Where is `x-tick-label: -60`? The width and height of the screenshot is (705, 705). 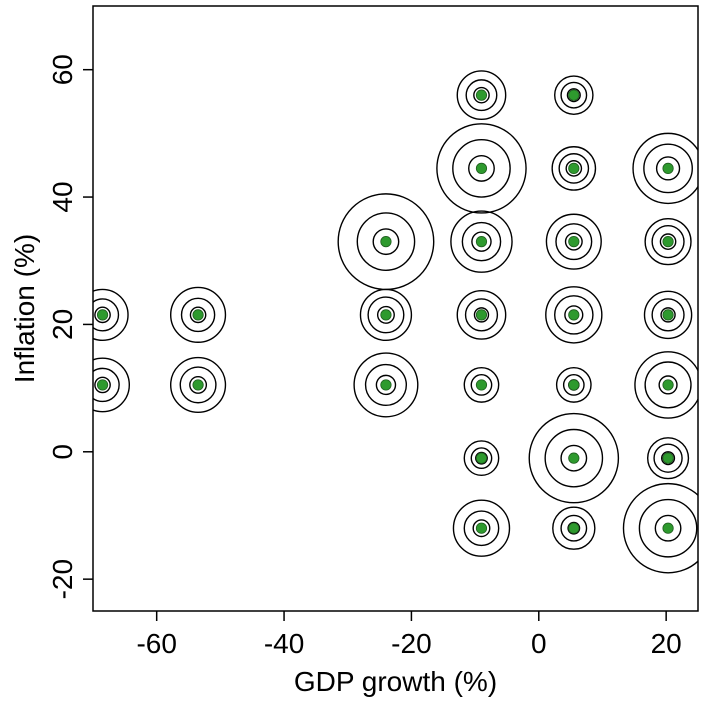
x-tick-label: -60 is located at coordinates (156, 643).